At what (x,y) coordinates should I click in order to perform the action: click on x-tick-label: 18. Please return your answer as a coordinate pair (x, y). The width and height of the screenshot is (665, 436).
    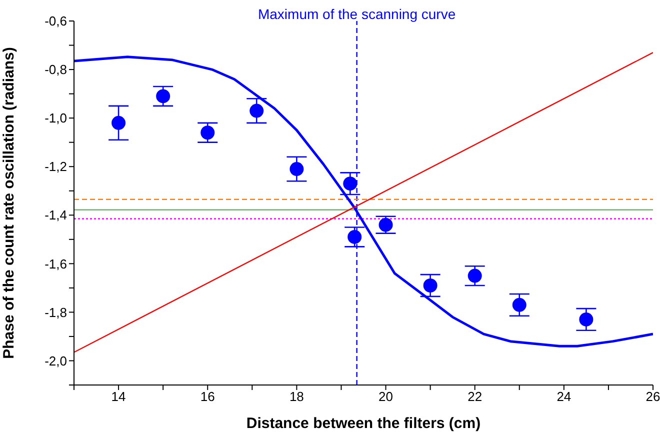
    Looking at the image, I should click on (296, 396).